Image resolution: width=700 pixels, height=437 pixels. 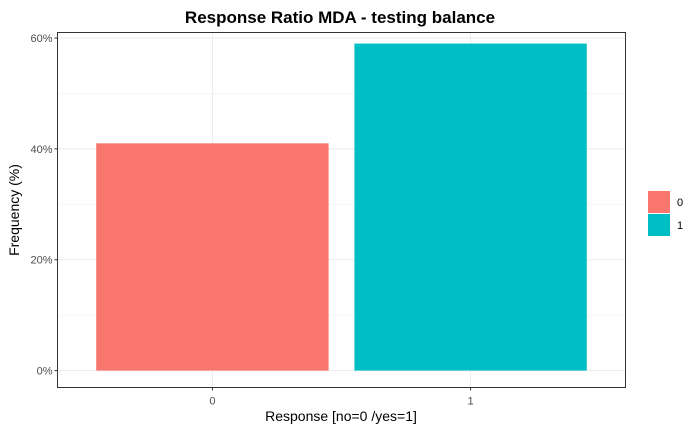 What do you see at coordinates (212, 402) in the screenshot?
I see `x-tick-label: 0` at bounding box center [212, 402].